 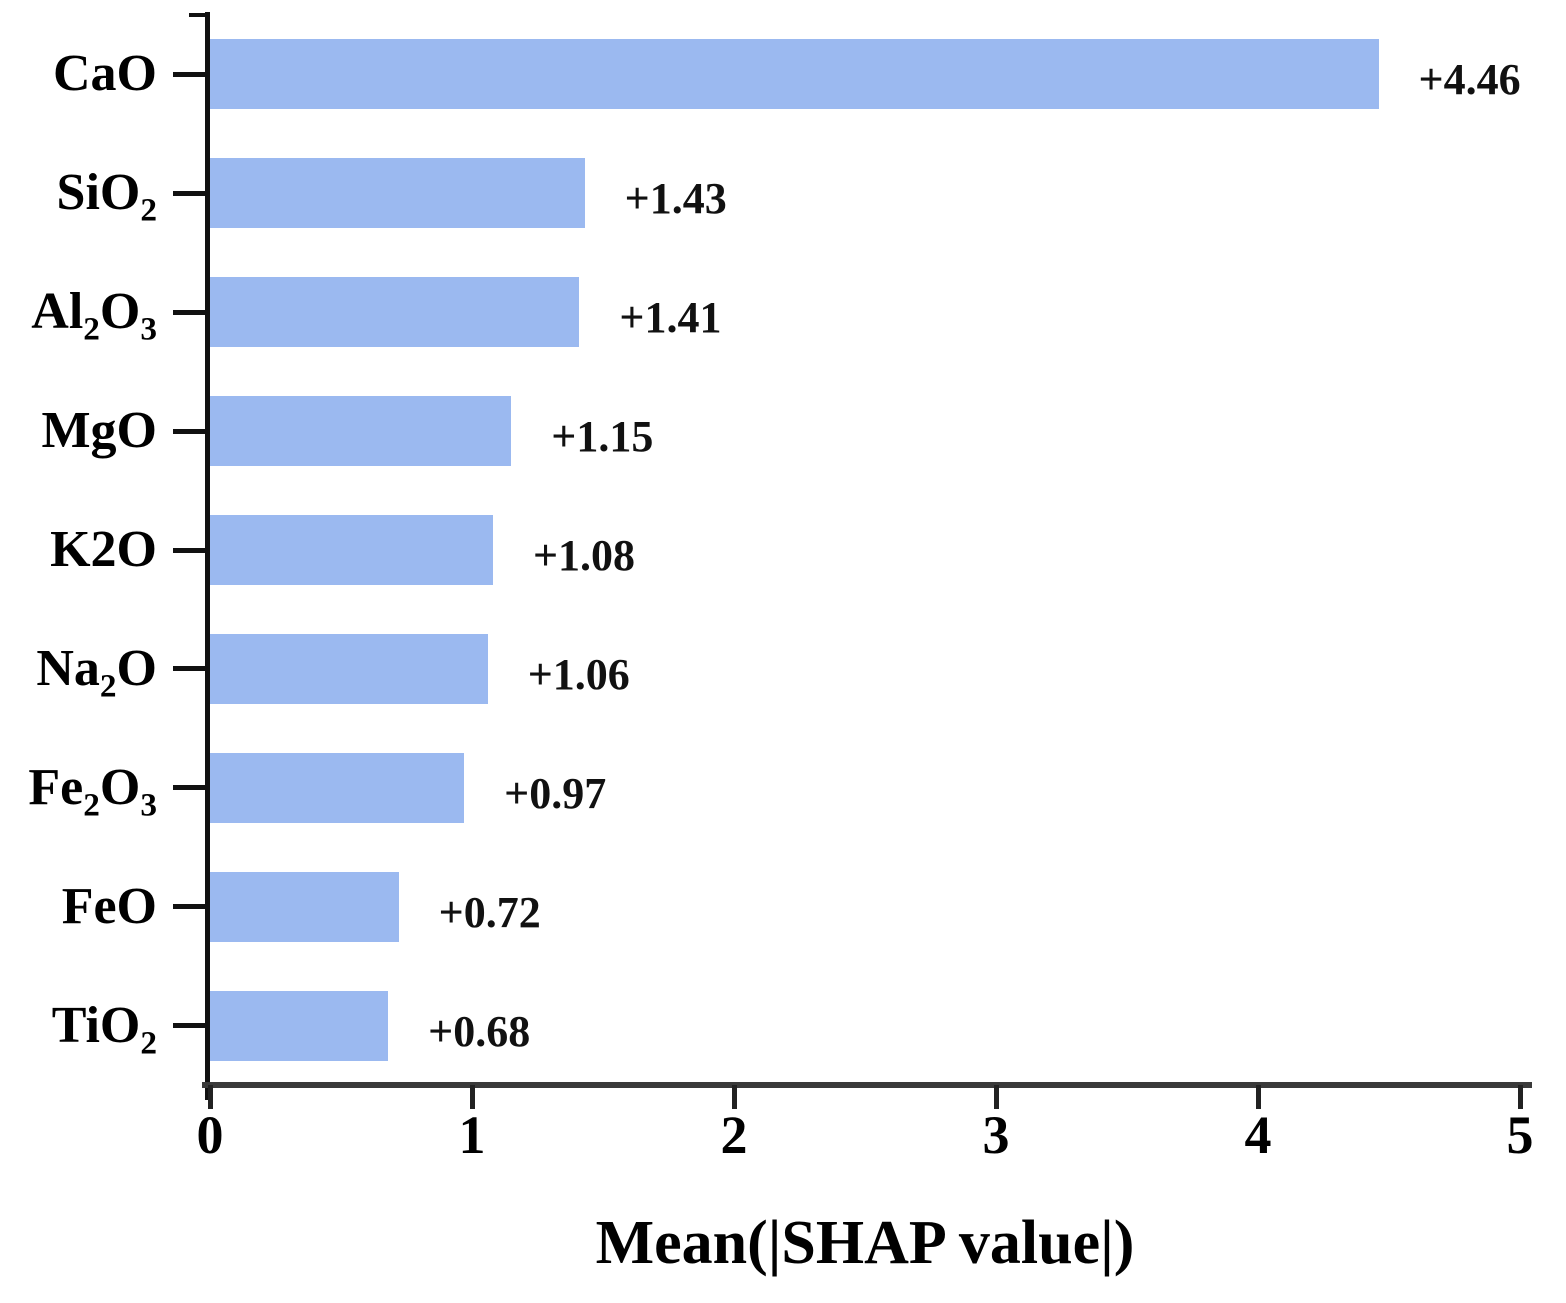 I want to click on x-tick-label: 5, so click(x=1520, y=1135).